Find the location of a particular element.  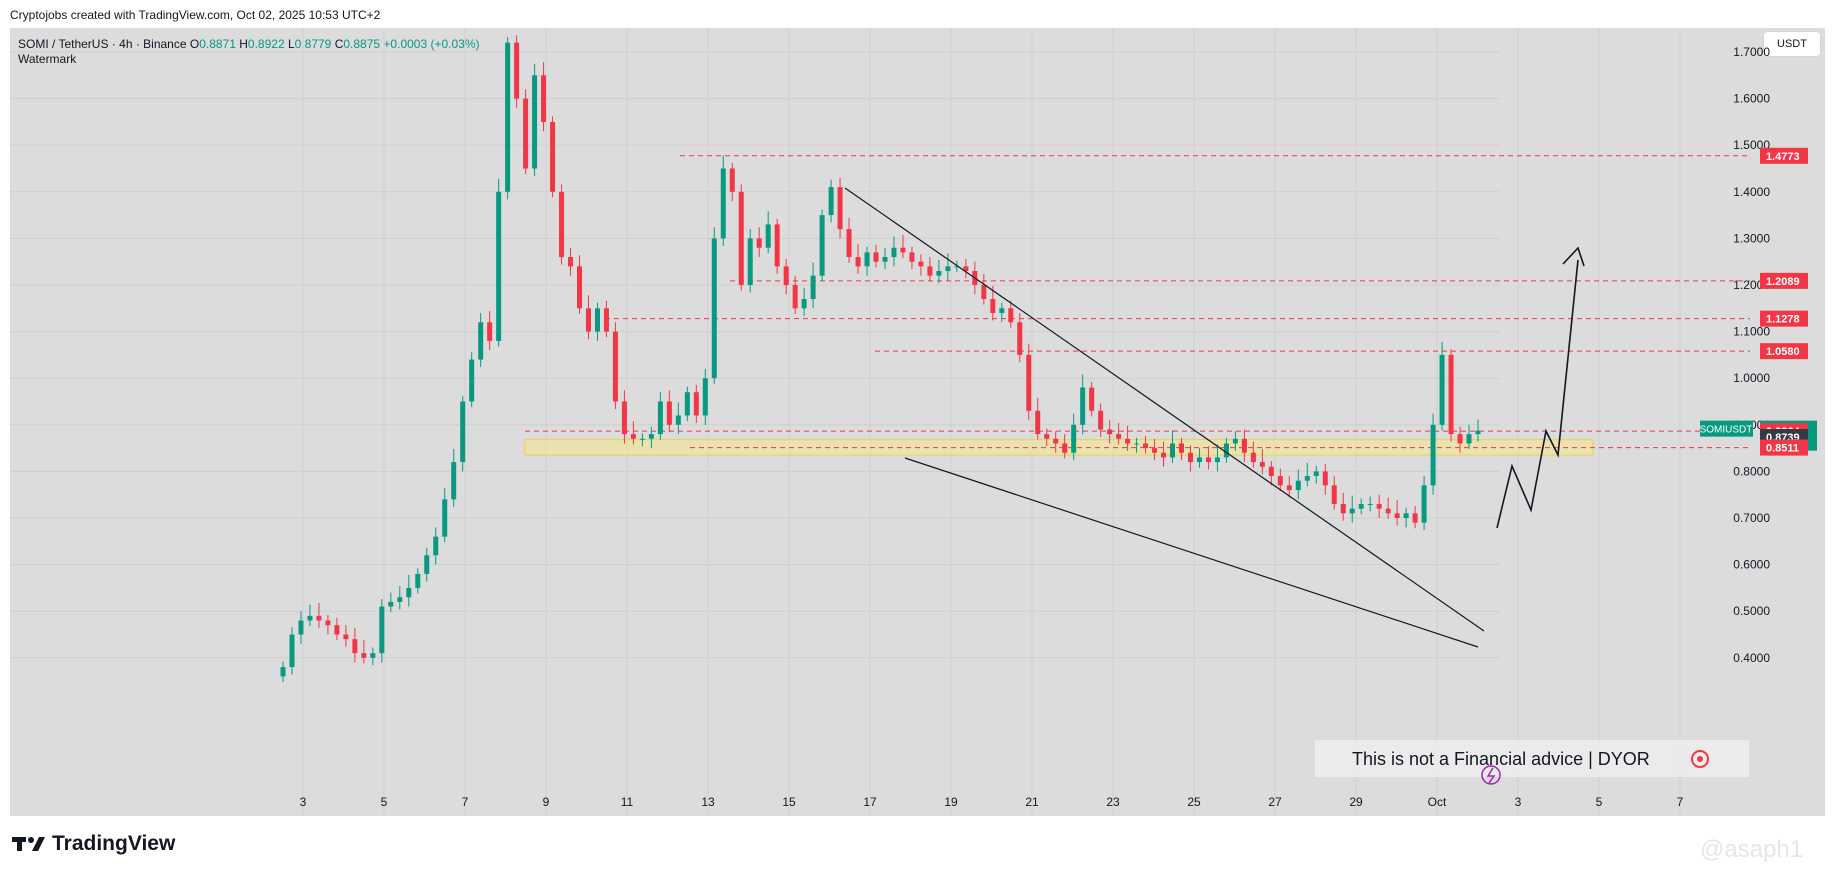

last-price-name: SOMIUSDT is located at coordinates (1726, 430).